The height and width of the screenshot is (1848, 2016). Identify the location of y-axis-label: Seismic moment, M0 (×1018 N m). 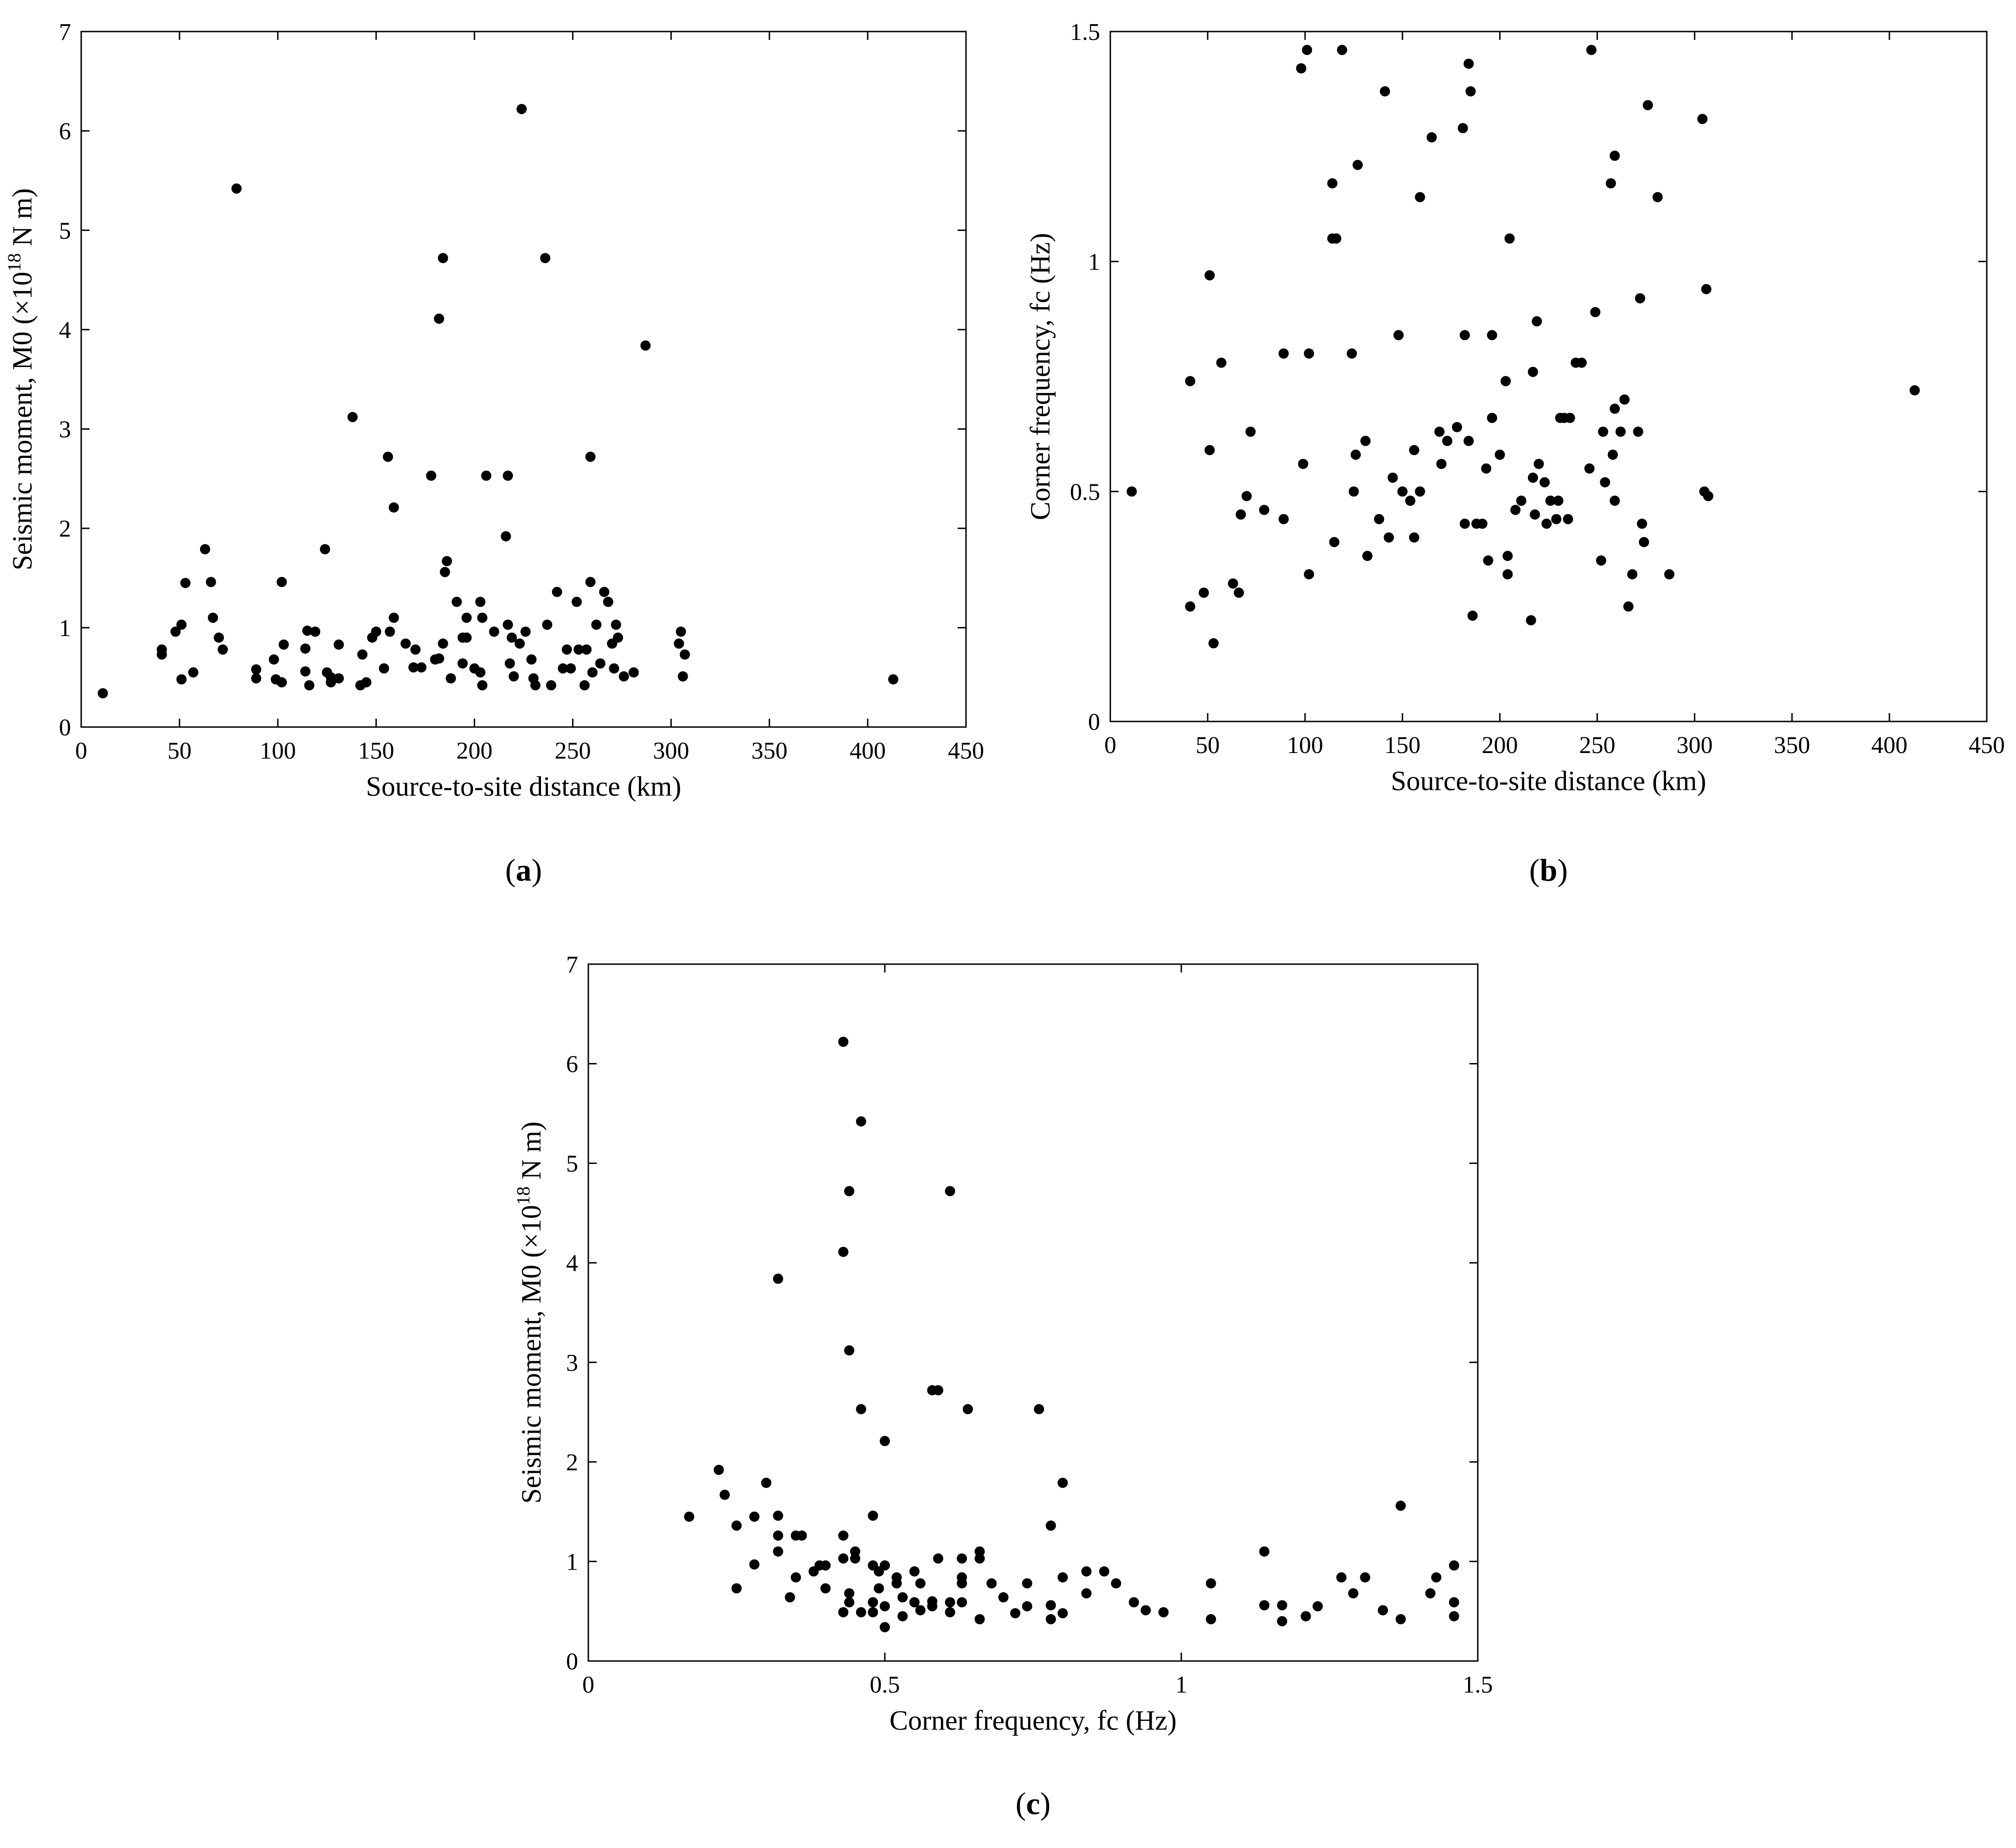
(21, 379).